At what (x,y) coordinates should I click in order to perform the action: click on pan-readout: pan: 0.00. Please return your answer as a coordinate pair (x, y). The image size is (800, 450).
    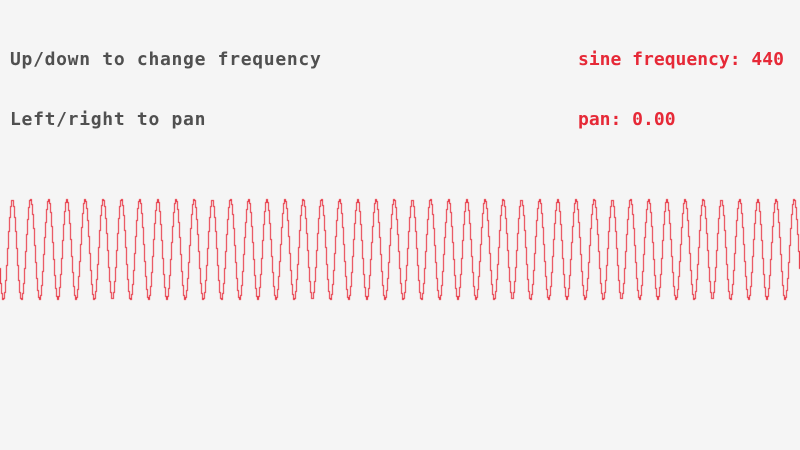
    Looking at the image, I should click on (627, 119).